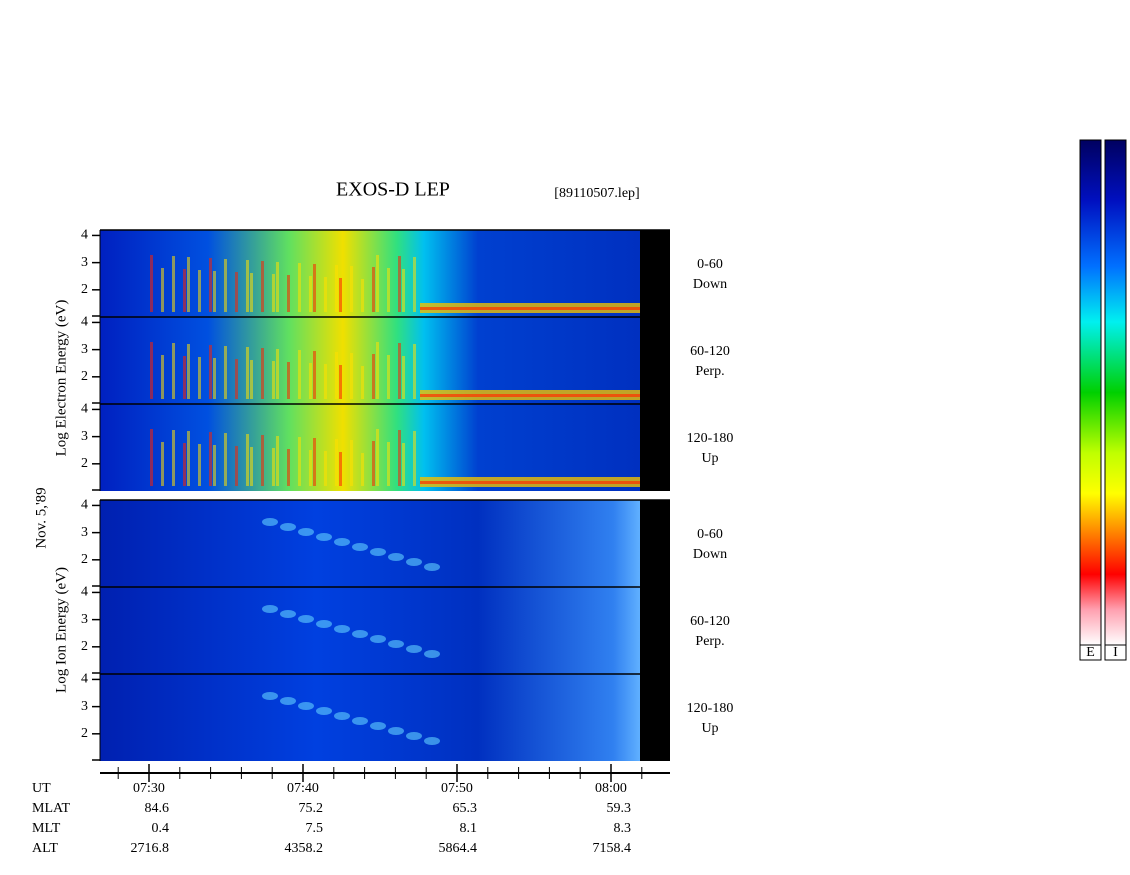  Describe the element at coordinates (619, 808) in the screenshot. I see `ephemeris-value: 59.3` at that location.